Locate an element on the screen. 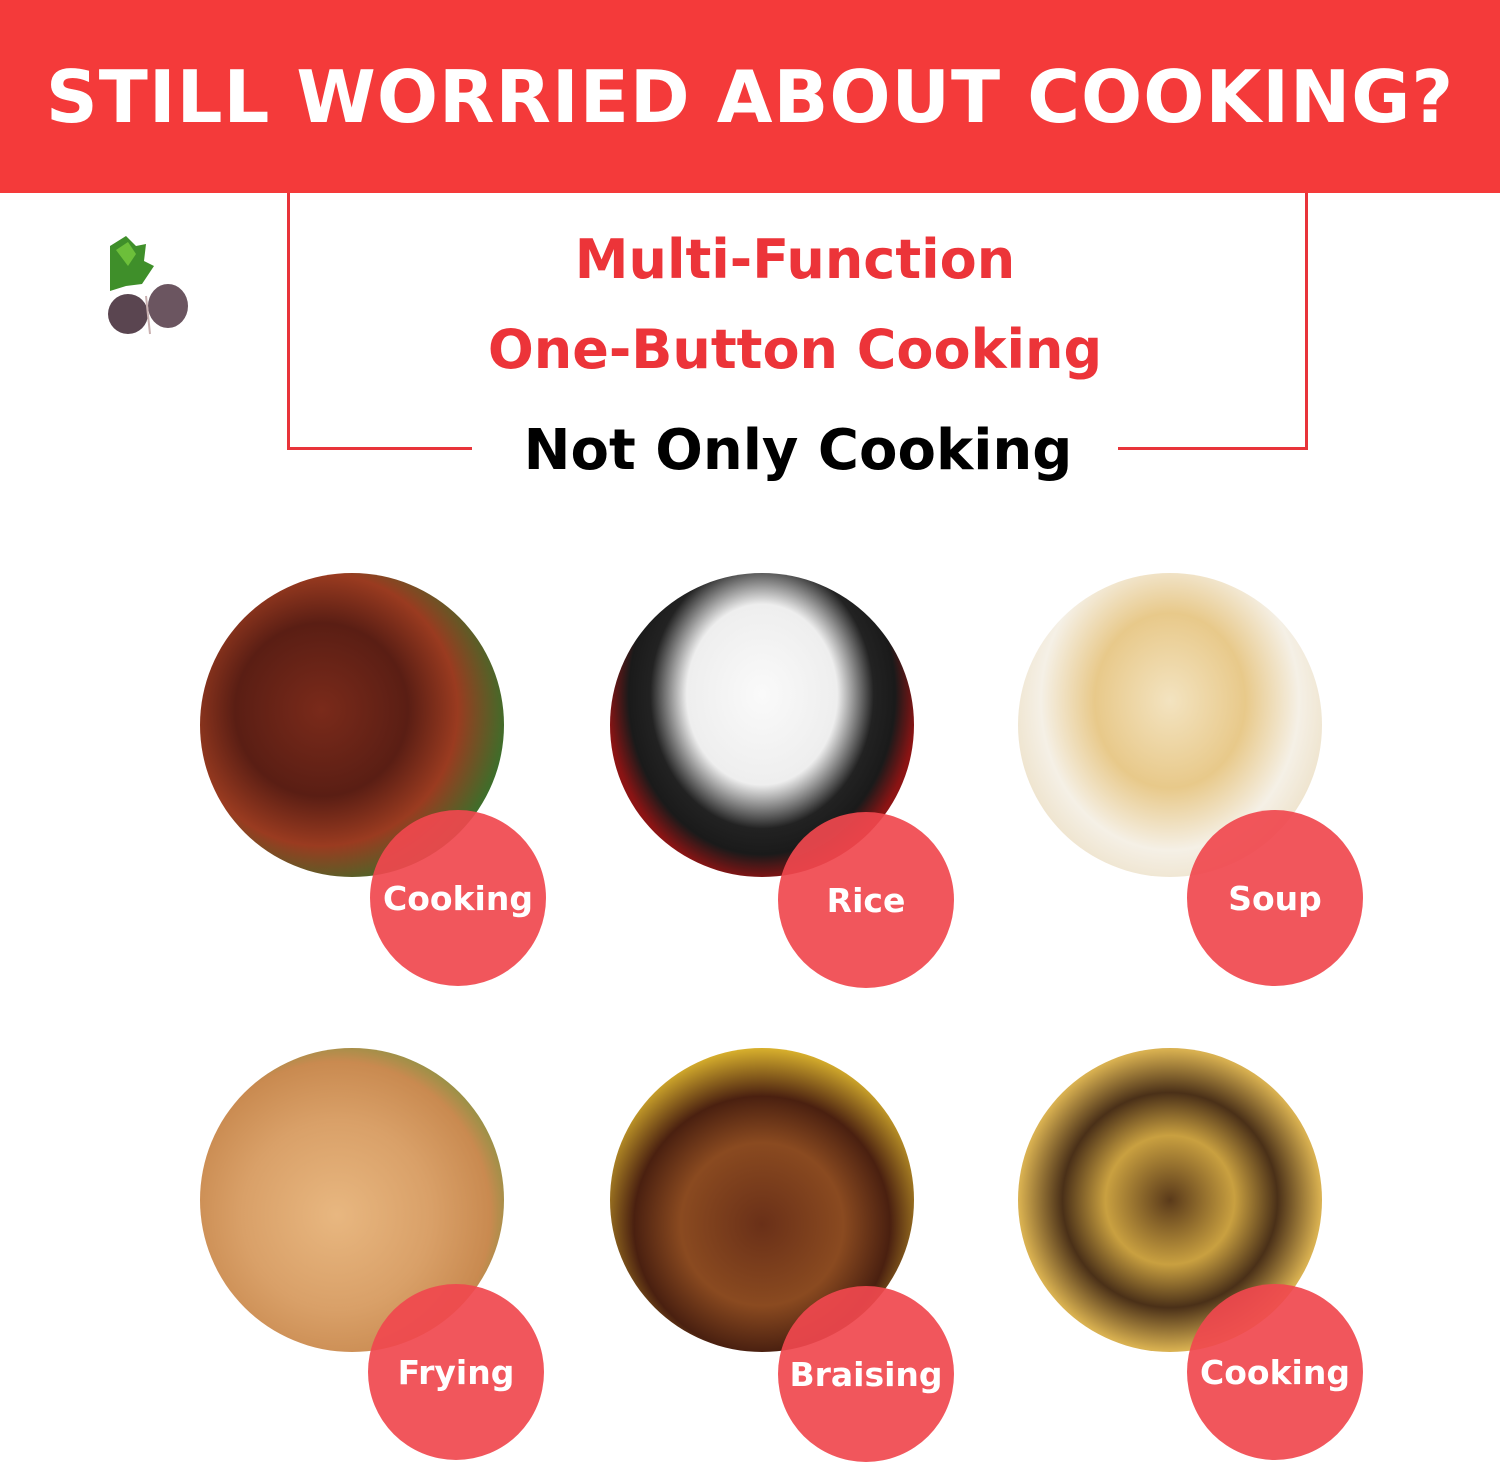 This screenshot has width=1500, height=1472. function-label-frying: Frying is located at coordinates (456, 1372).